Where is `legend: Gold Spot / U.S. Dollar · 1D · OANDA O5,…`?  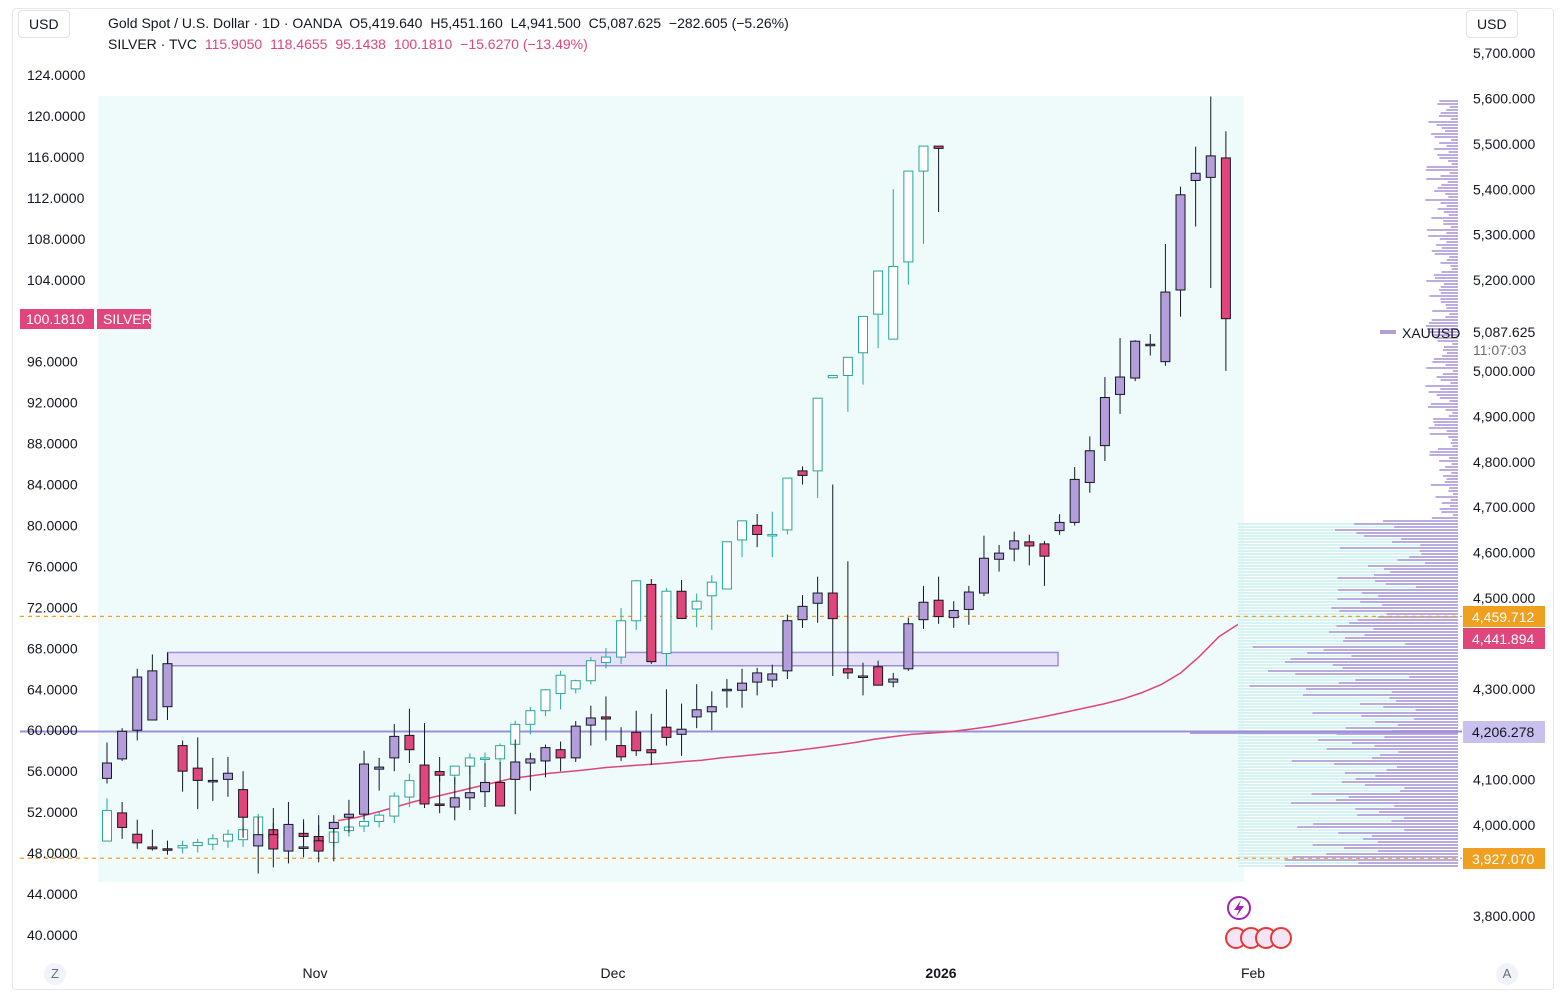
legend: Gold Spot / U.S. Dollar · 1D · OANDA O5,… is located at coordinates (448, 34).